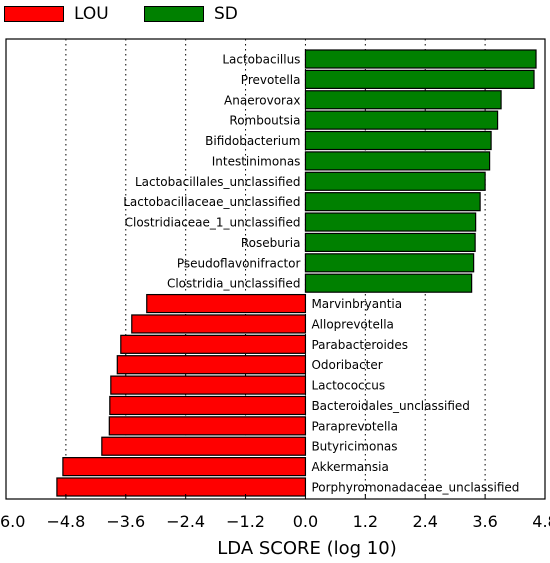  Describe the element at coordinates (401, 120) in the screenshot. I see `bar-romboutsia` at that location.